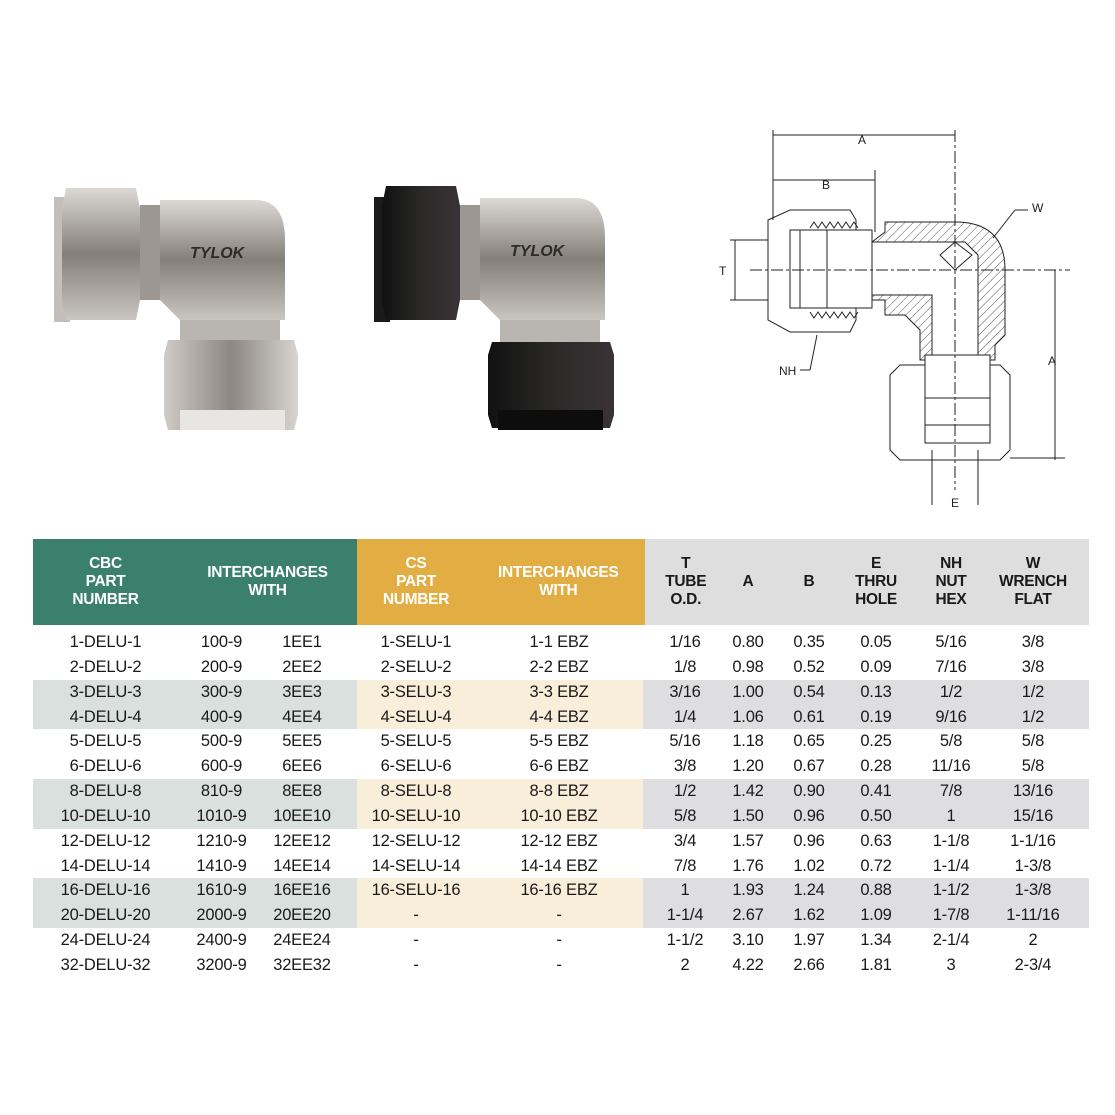 The width and height of the screenshot is (1115, 1115). I want to click on tube-od-cell: 2, so click(685, 964).